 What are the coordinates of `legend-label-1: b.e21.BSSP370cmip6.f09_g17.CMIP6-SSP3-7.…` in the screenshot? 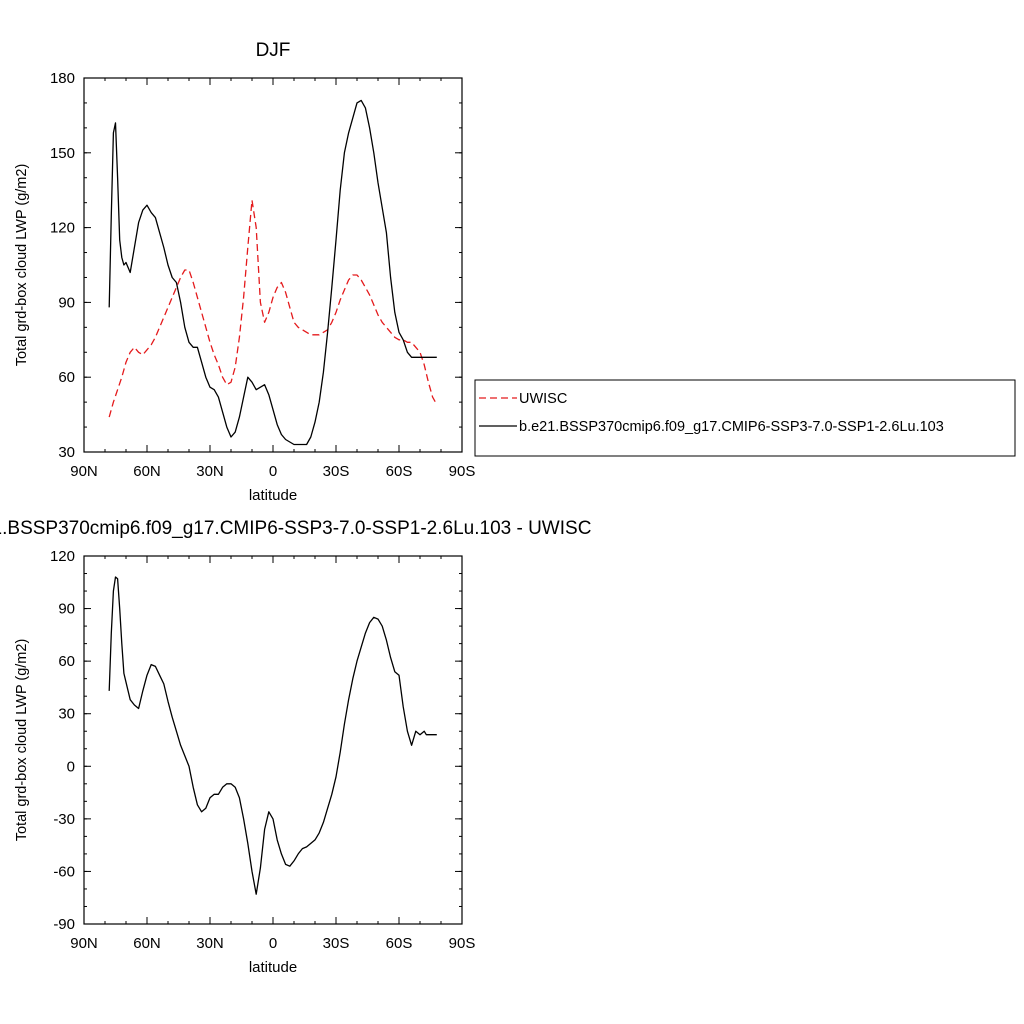 It's located at (731, 427).